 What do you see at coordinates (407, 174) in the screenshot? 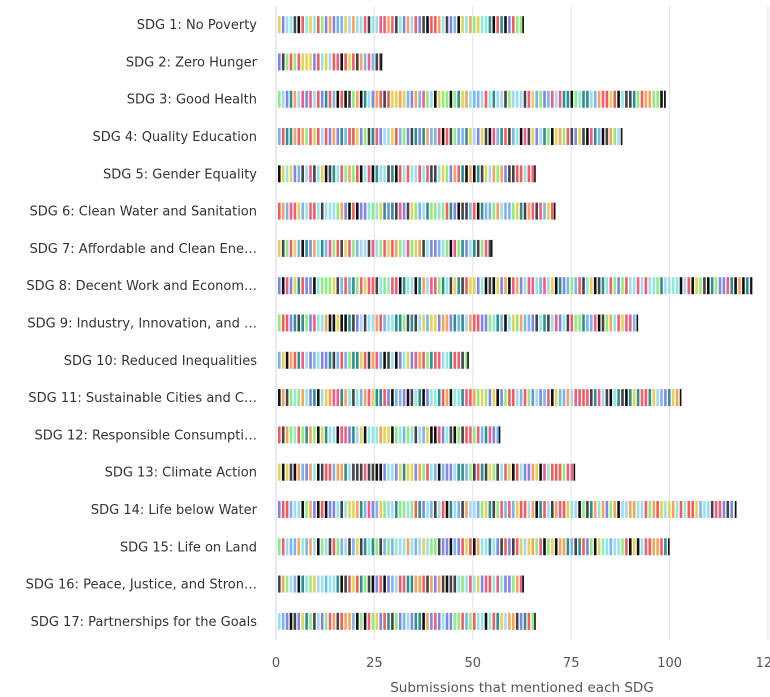
I see `bar` at bounding box center [407, 174].